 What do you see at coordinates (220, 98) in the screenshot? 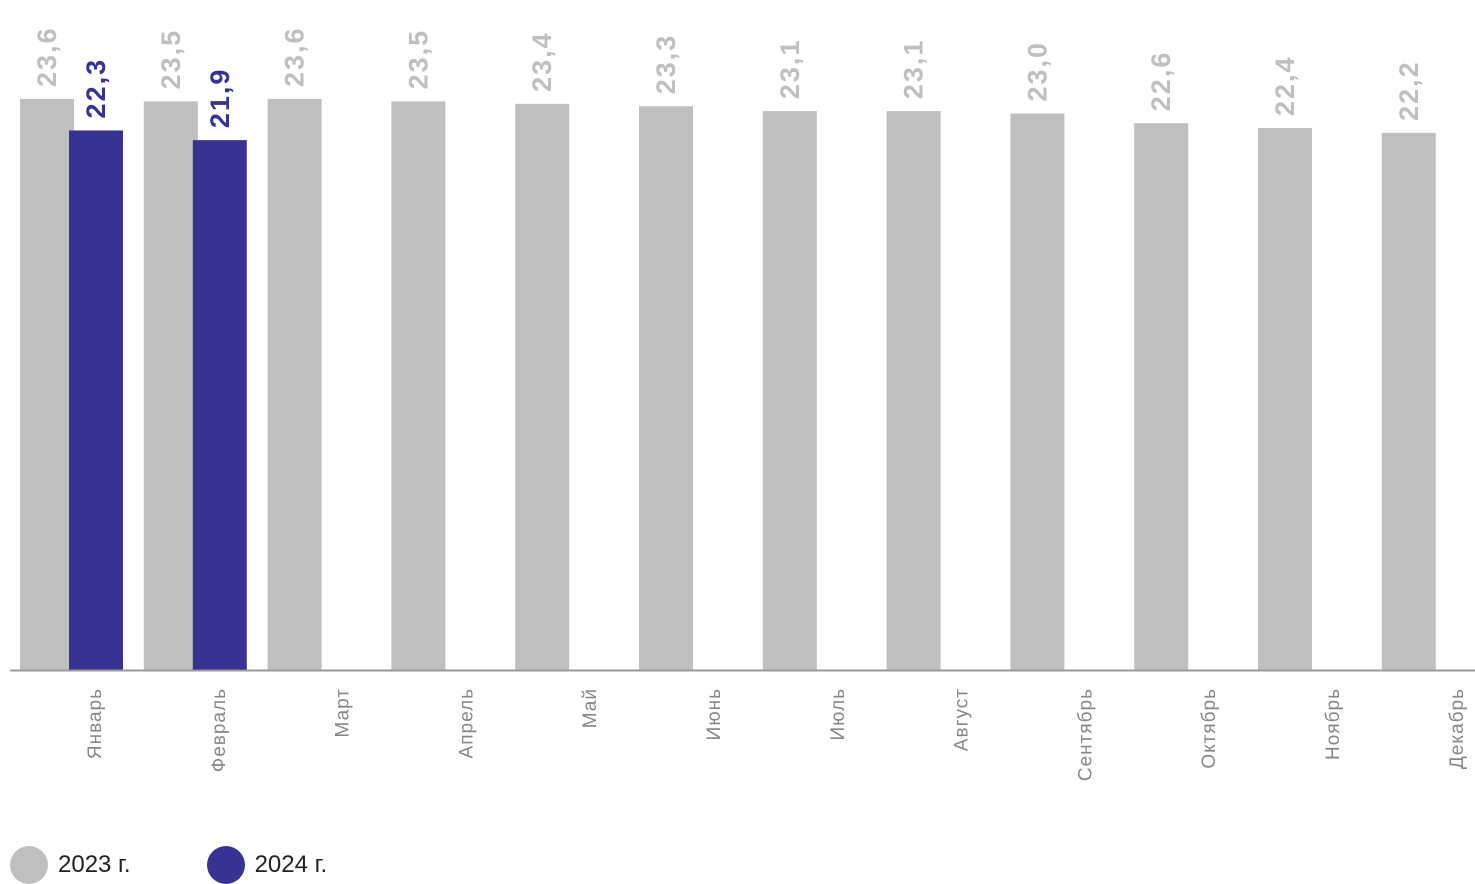
I see `data-label-2024-2: 21,9` at bounding box center [220, 98].